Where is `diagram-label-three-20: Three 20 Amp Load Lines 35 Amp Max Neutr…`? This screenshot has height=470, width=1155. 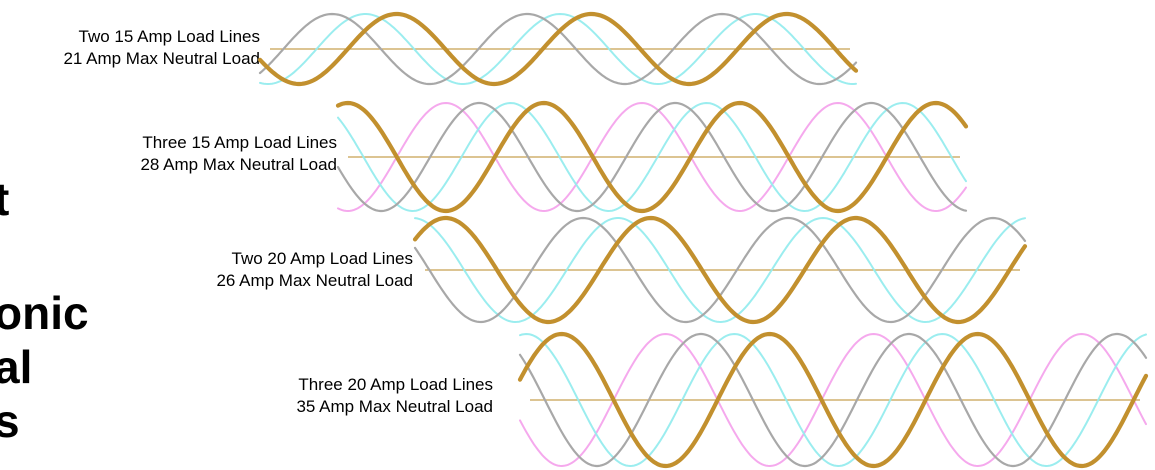 diagram-label-three-20: Three 20 Amp Load Lines 35 Amp Max Neutr… is located at coordinates (394, 396).